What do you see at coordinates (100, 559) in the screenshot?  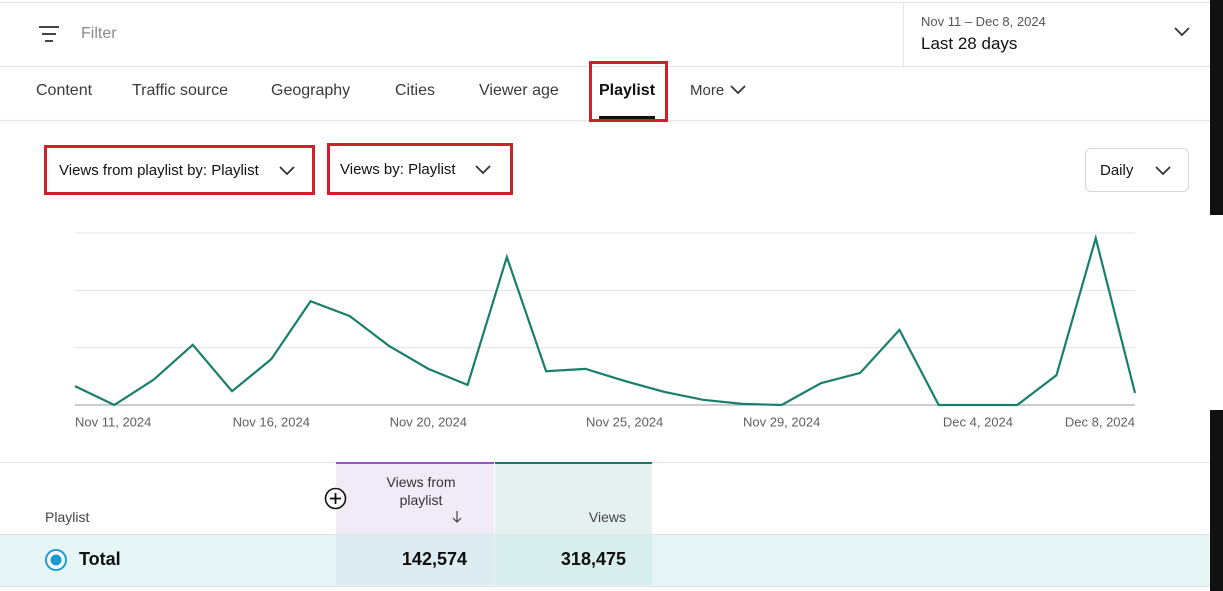 I see `row-label: Total` at bounding box center [100, 559].